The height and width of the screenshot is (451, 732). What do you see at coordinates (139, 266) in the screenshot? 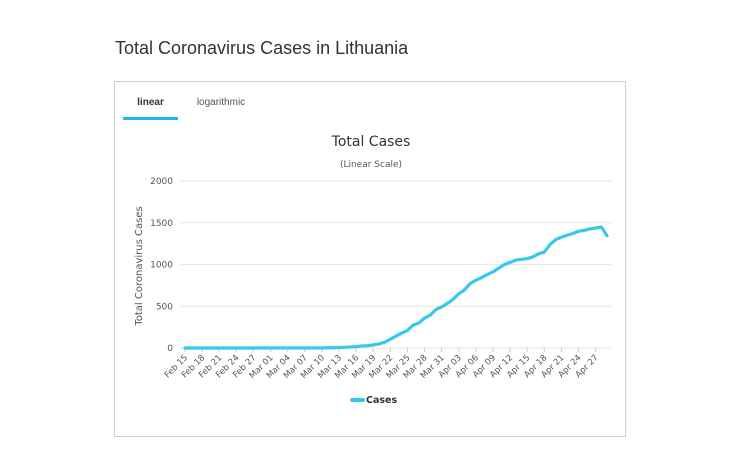
I see `y-axis-label: Total Coronavirus Cases` at bounding box center [139, 266].